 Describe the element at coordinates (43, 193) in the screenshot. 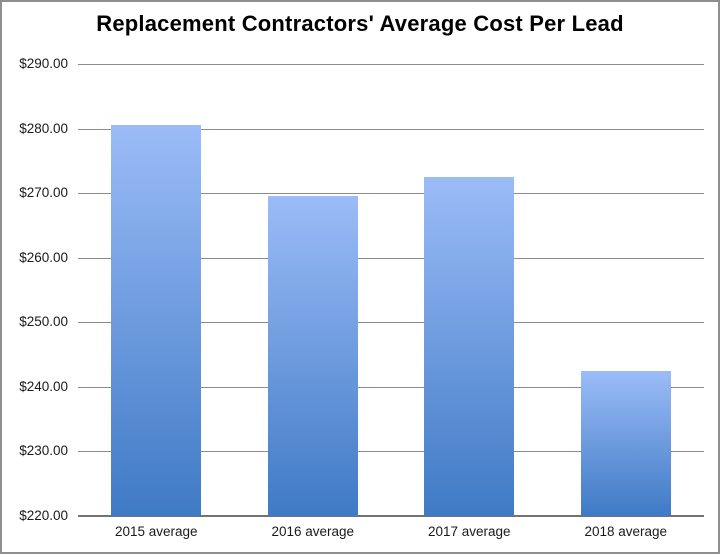

I see `y-axis-tick-label: $270.00` at that location.